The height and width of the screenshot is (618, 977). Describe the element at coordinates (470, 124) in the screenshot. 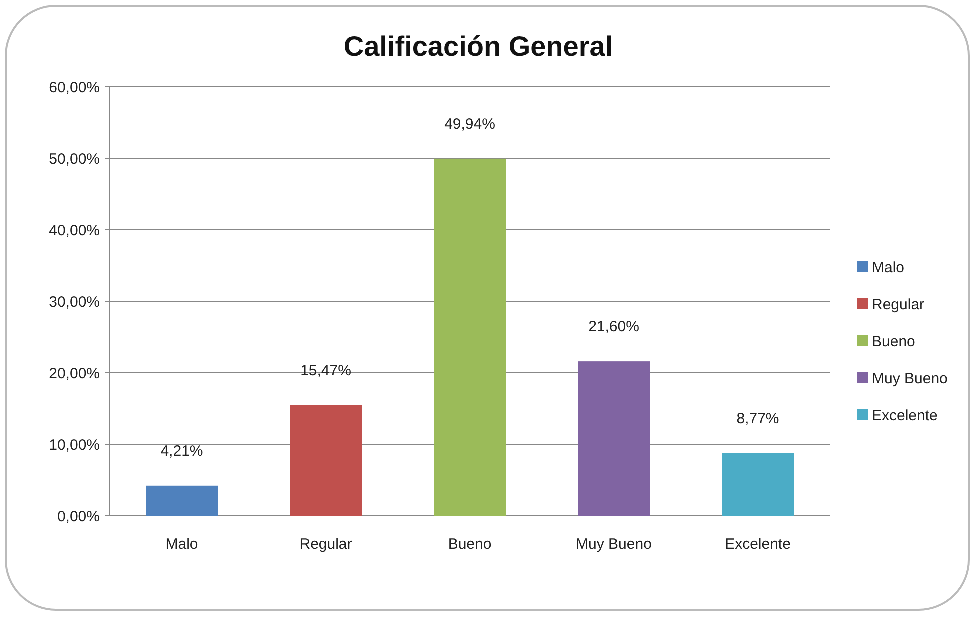

I see `data-label: 49,94%` at that location.